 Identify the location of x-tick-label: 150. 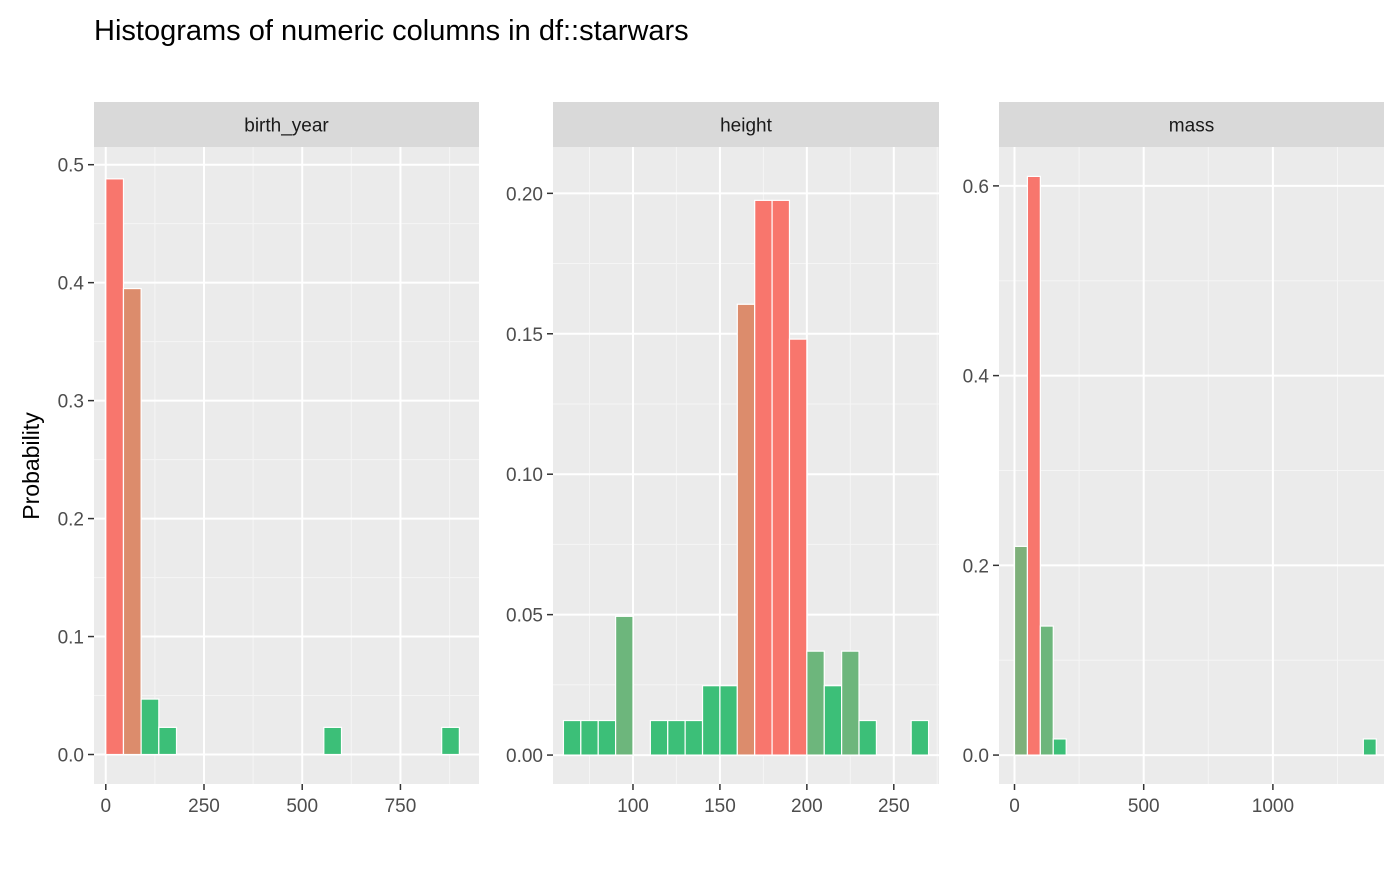
(720, 806).